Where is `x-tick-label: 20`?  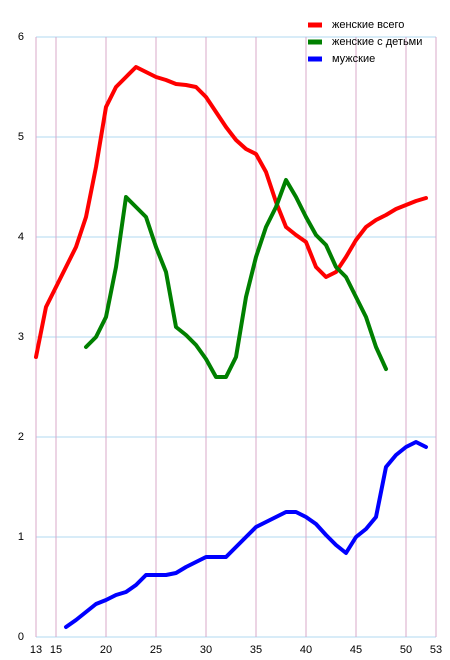
x-tick-label: 20 is located at coordinates (106, 650).